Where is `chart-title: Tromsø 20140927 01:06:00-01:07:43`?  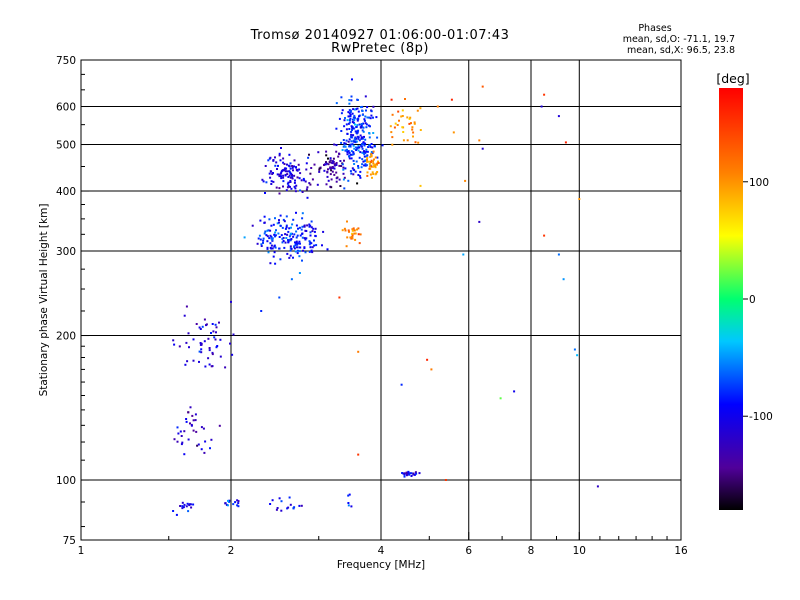
chart-title: Tromsø 20140927 01:06:00-01:07:43 is located at coordinates (380, 35).